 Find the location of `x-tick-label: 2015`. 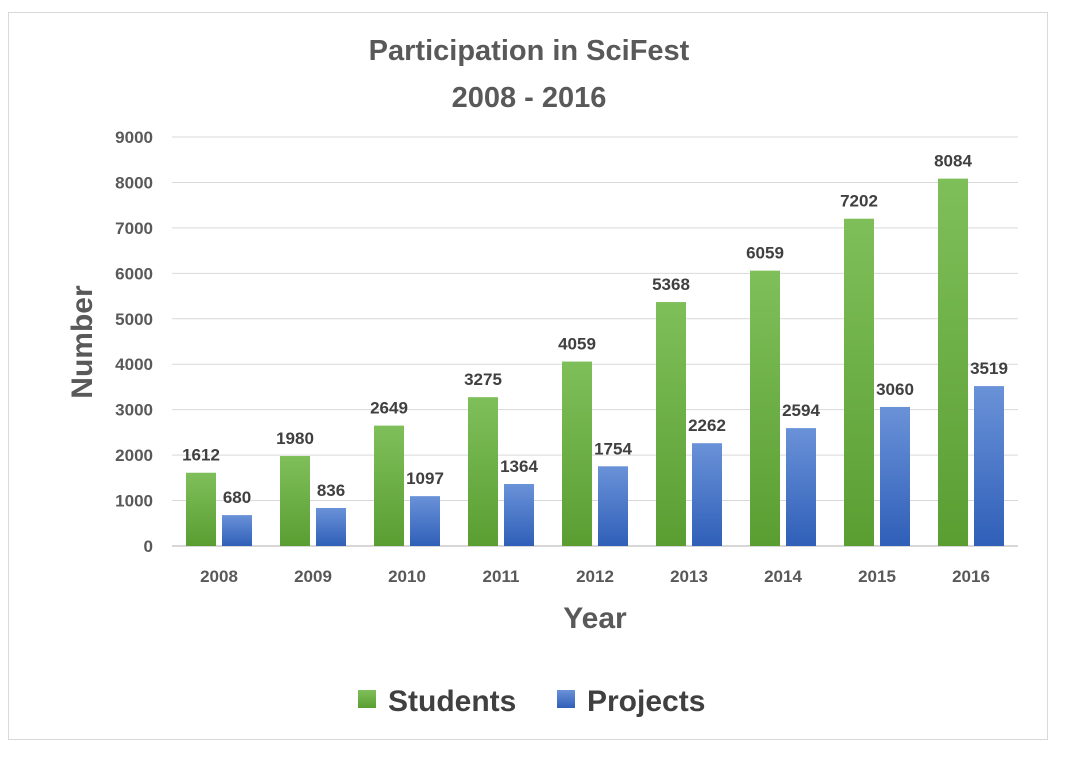

x-tick-label: 2015 is located at coordinates (877, 576).